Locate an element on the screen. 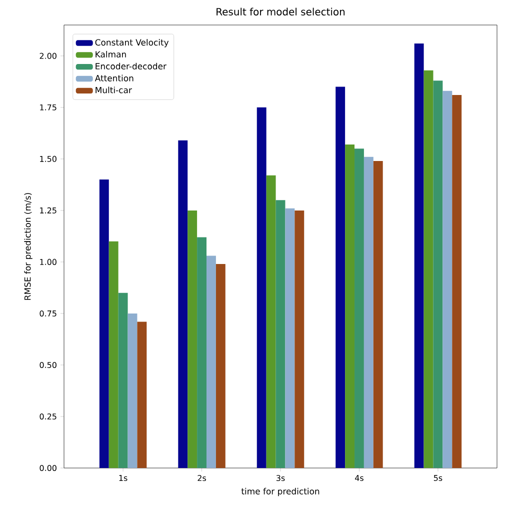 This screenshot has width=509, height=513. legend-label: Multi-car is located at coordinates (114, 90).